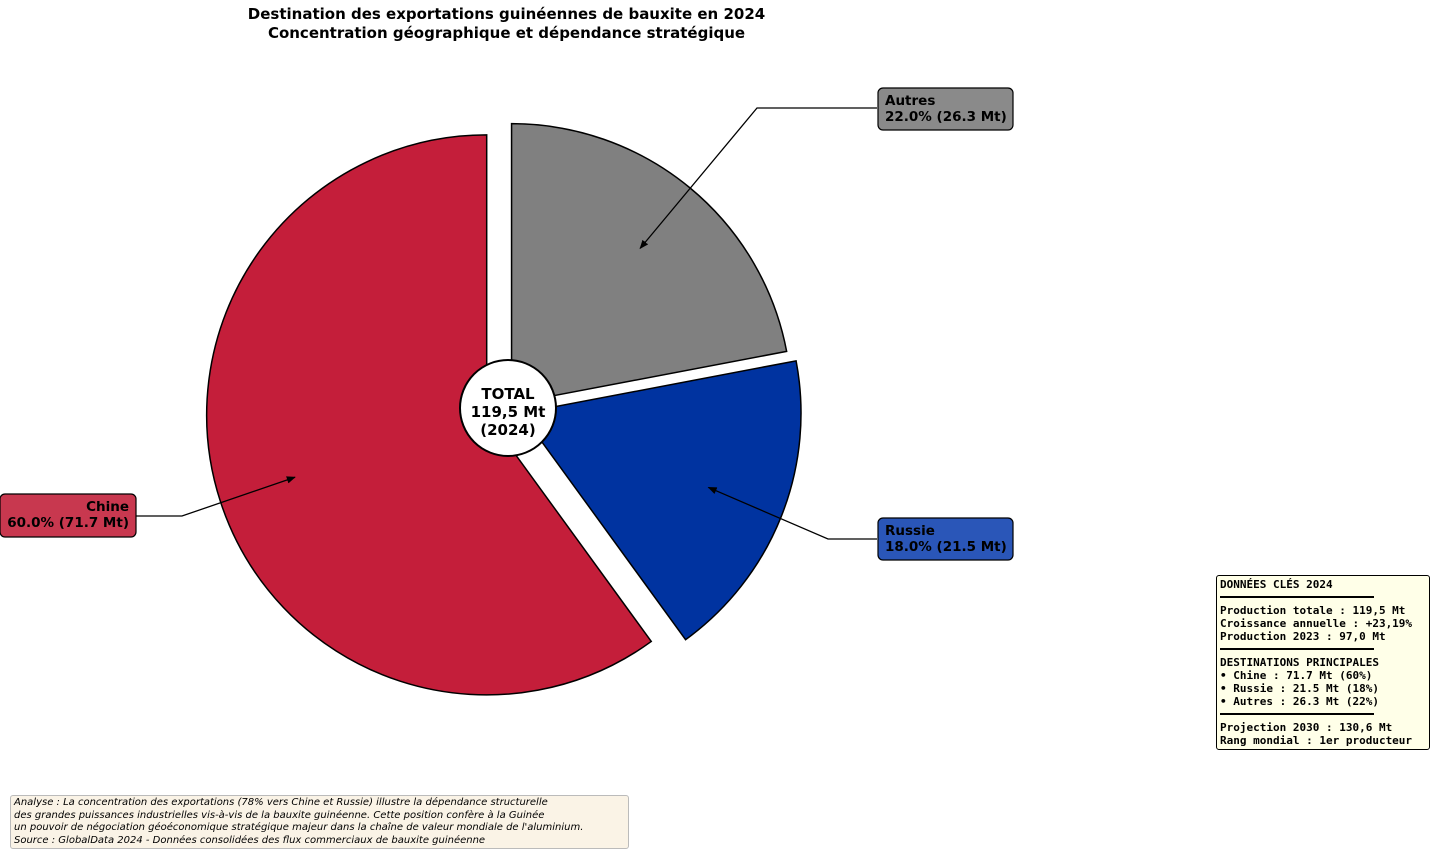 The height and width of the screenshot is (854, 1430). What do you see at coordinates (946, 117) in the screenshot?
I see `slice-value-label: 22.0% (26.3 Mt)` at bounding box center [946, 117].